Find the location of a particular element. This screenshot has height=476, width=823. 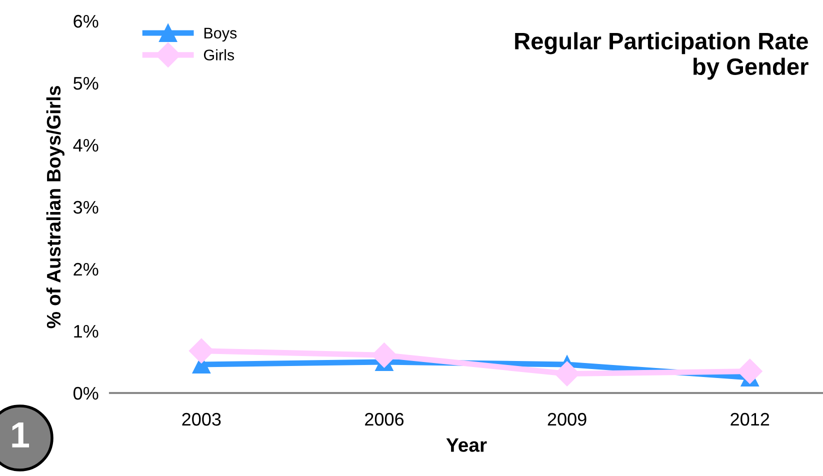

y-tick-label: 1% is located at coordinates (86, 331).